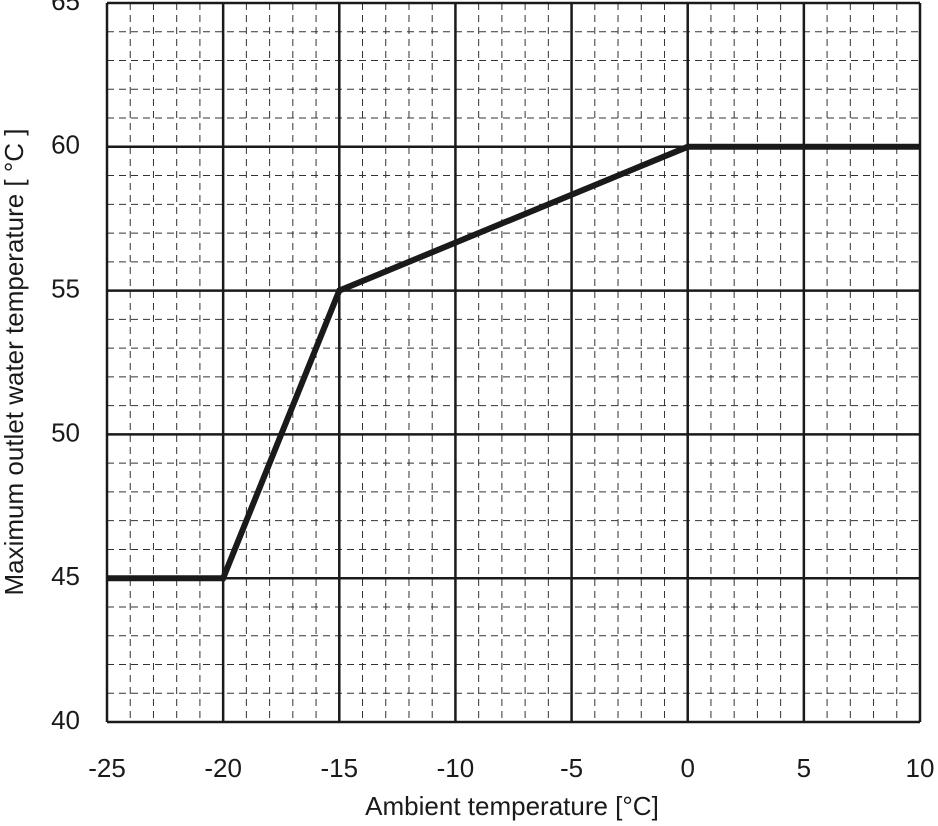 Image resolution: width=938 pixels, height=826 pixels. Describe the element at coordinates (223, 768) in the screenshot. I see `x-tick-label: -20` at that location.